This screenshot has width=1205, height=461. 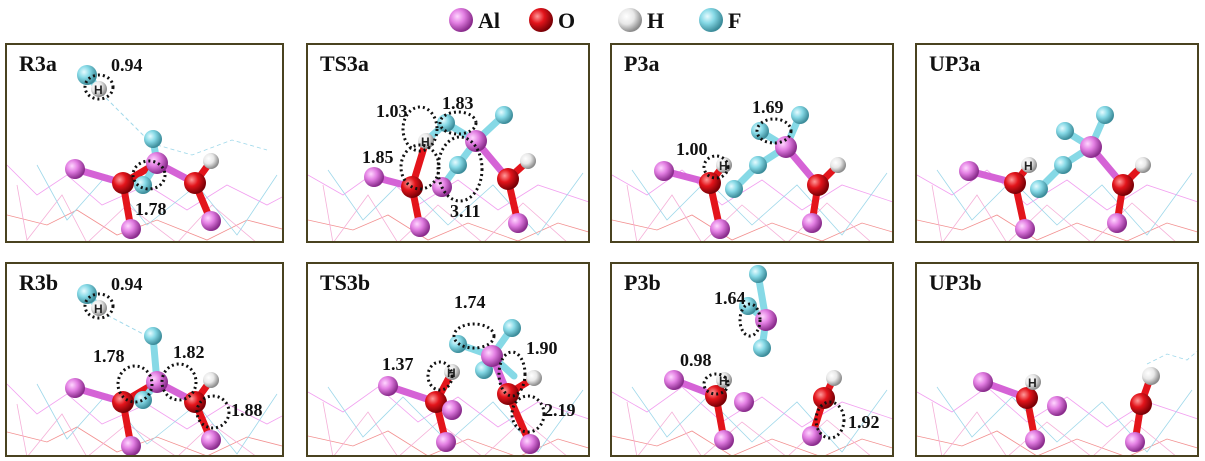 I want to click on distance-label: 1.90, so click(x=542, y=348).